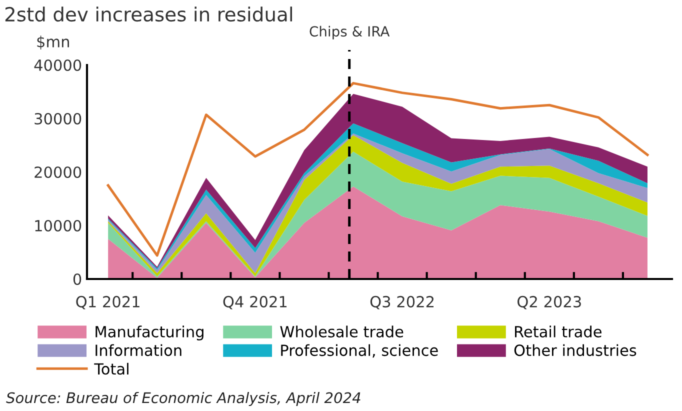  I want to click on chart-title: 2std dev increases in residual, so click(148, 14).